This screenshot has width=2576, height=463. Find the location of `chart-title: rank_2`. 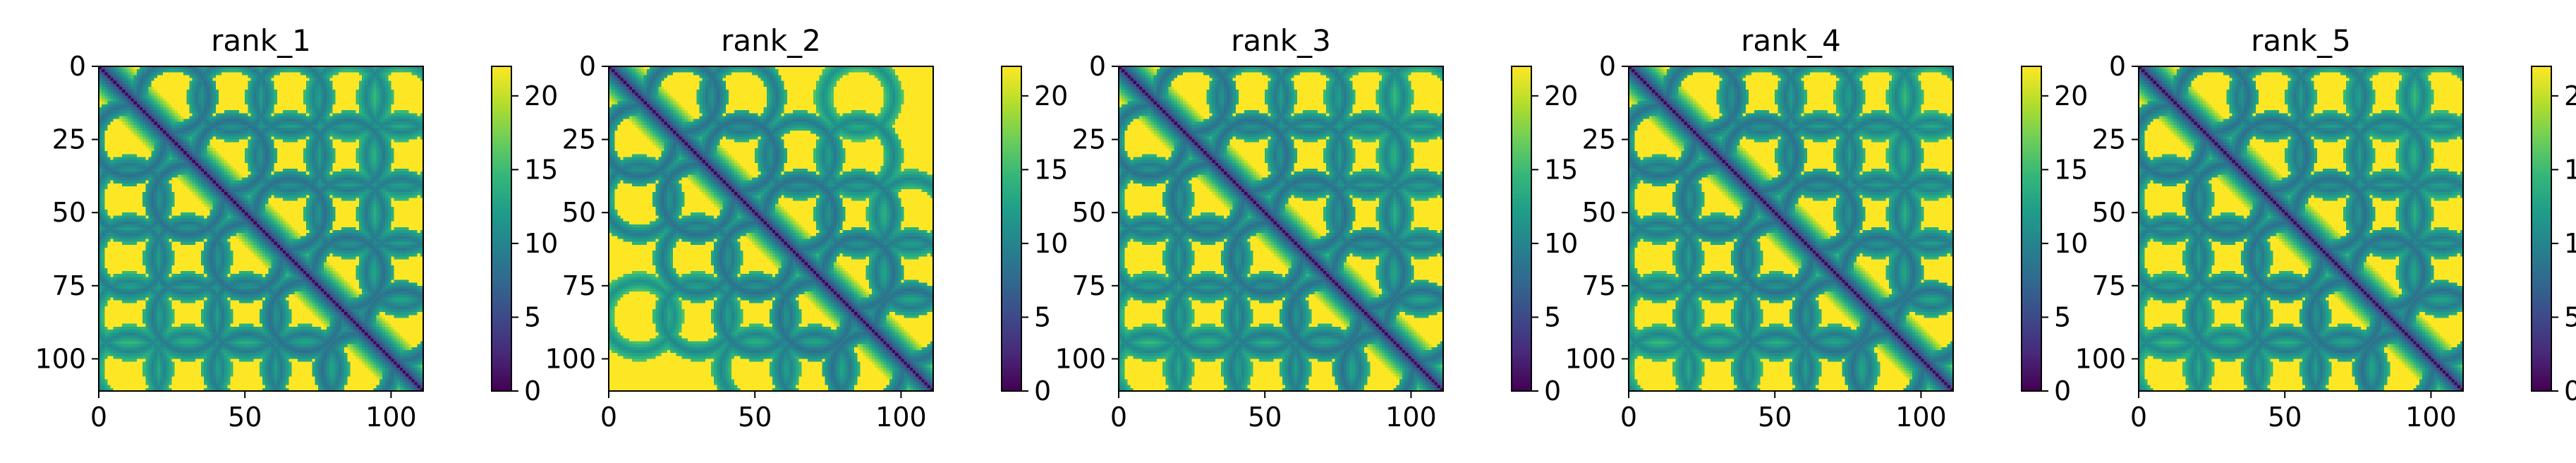

chart-title: rank_2 is located at coordinates (771, 40).